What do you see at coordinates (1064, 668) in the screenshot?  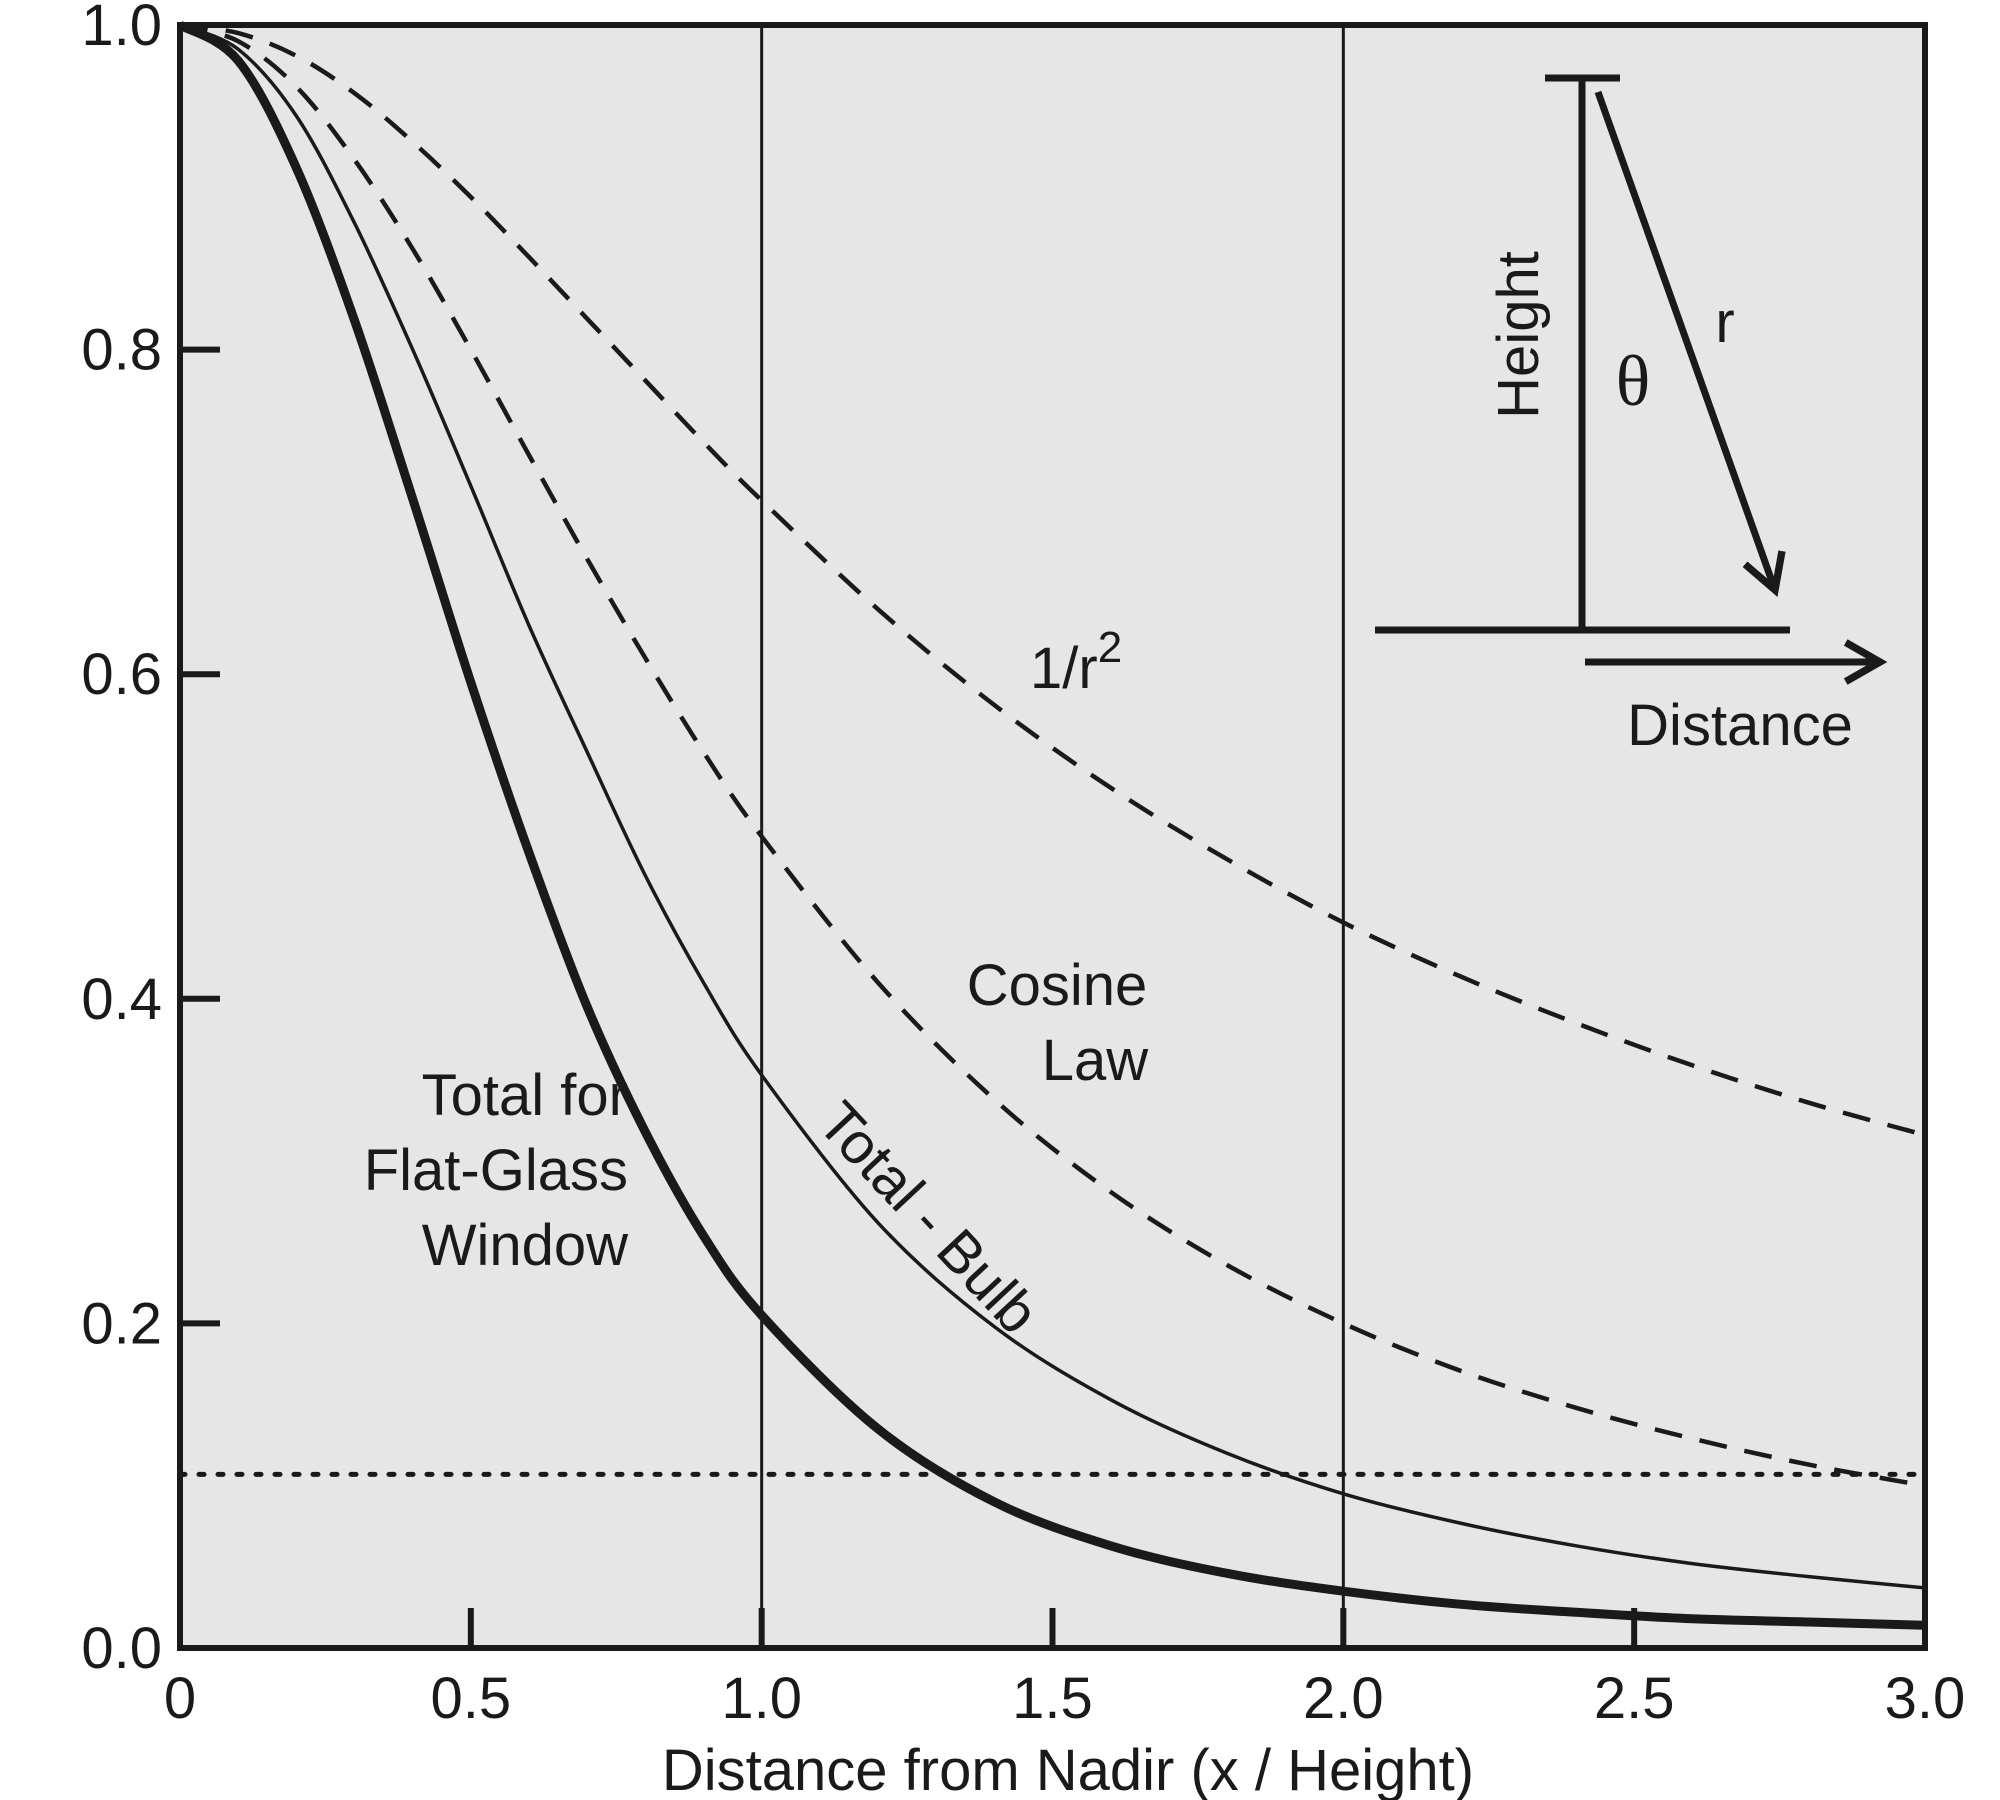 I see `inv-square-base: 1/r` at bounding box center [1064, 668].